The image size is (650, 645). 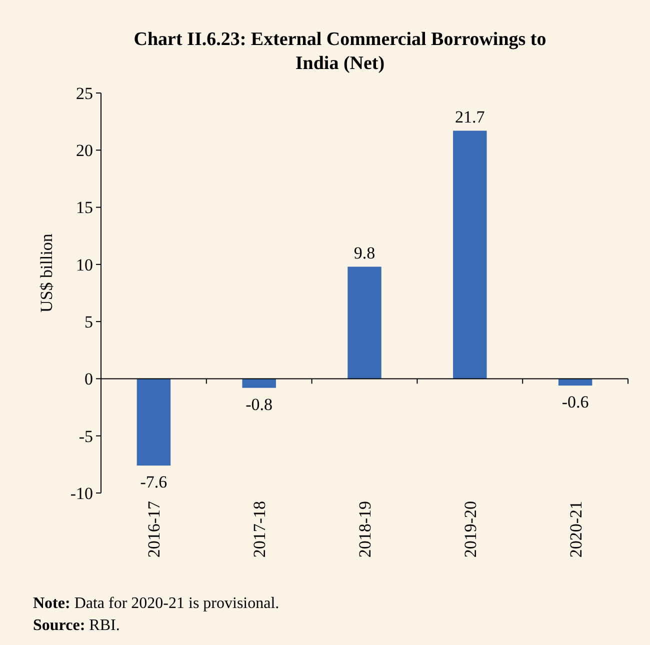 What do you see at coordinates (340, 51) in the screenshot?
I see `chart-title: Chart II.6.23: External Commercial Borrowings to India (Net)` at bounding box center [340, 51].